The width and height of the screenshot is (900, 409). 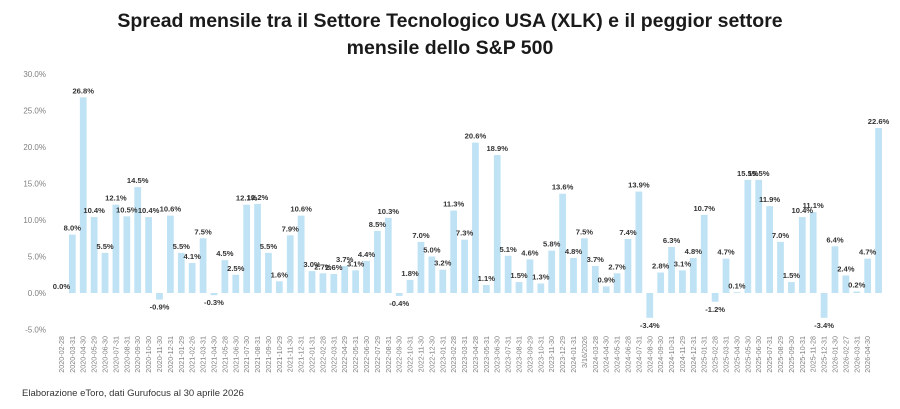 What do you see at coordinates (672, 240) in the screenshot?
I see `data-label: 6.3%` at bounding box center [672, 240].